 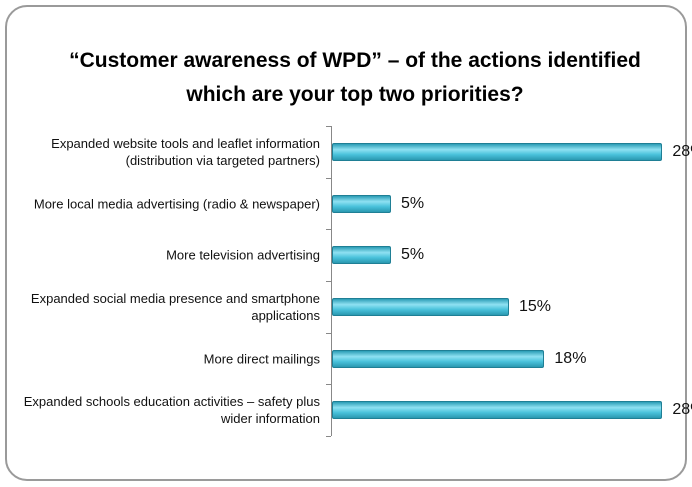 I want to click on category-label: More direct mailings, so click(x=261, y=358).